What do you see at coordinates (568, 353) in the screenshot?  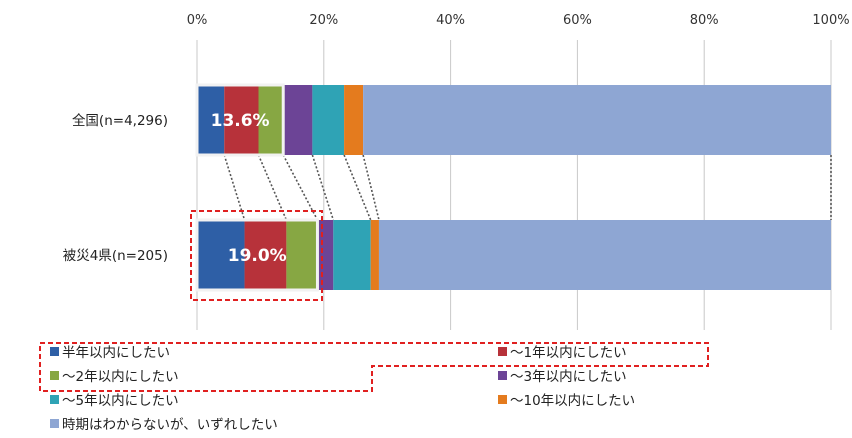 I see `legend-label: ～1年以内にしたい` at bounding box center [568, 353].